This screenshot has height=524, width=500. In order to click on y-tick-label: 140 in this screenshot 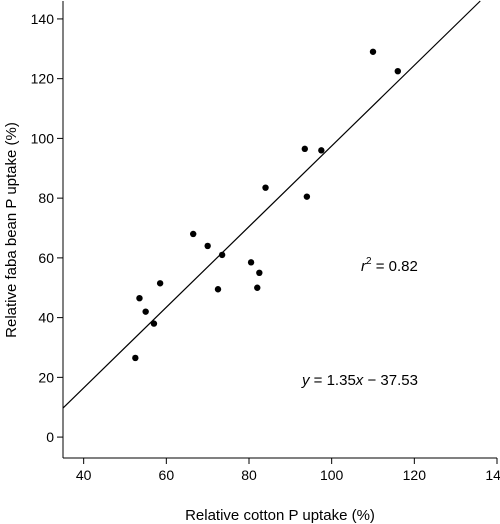, I will do `click(43, 19)`.